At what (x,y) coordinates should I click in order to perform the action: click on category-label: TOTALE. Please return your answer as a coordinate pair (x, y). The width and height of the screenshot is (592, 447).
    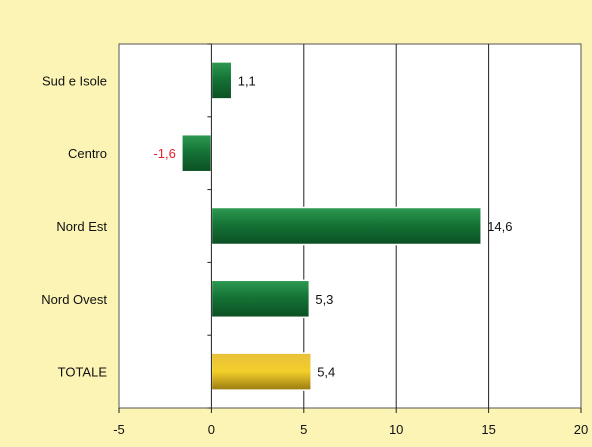
    Looking at the image, I should click on (83, 372).